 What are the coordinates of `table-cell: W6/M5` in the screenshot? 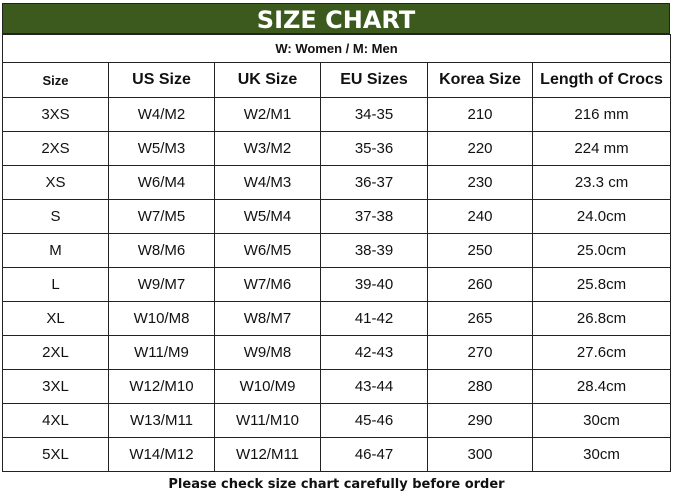 It's located at (267, 250).